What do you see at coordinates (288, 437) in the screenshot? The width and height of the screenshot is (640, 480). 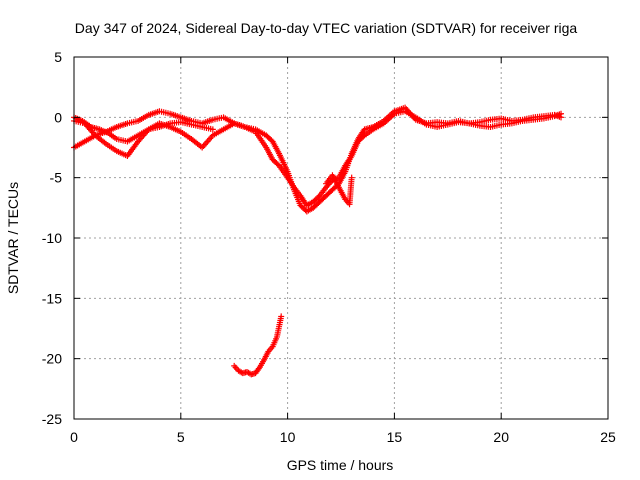 I see `x-tick-label: 10` at bounding box center [288, 437].